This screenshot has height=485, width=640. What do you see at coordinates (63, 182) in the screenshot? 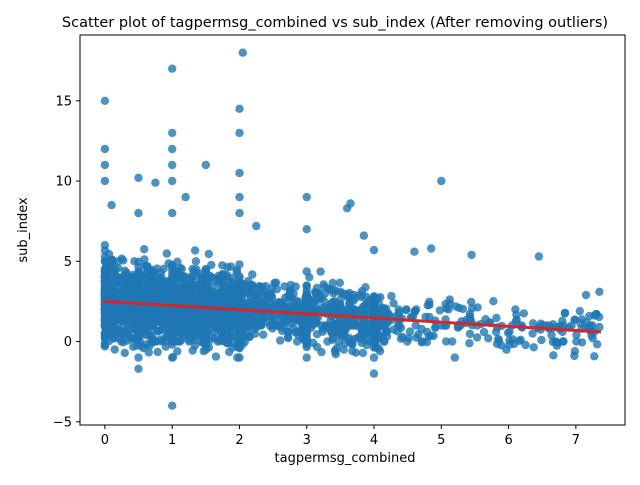
I see `y-tick-label: 10` at bounding box center [63, 182].